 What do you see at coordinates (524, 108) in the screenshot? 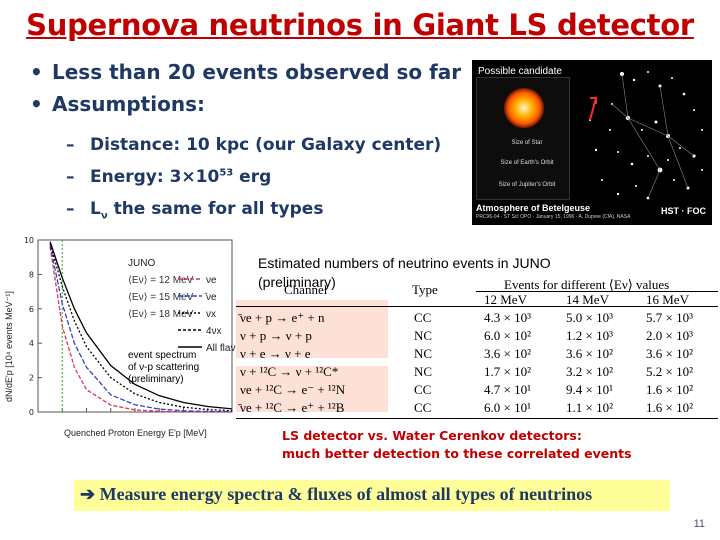
I see `star-disk` at bounding box center [524, 108].